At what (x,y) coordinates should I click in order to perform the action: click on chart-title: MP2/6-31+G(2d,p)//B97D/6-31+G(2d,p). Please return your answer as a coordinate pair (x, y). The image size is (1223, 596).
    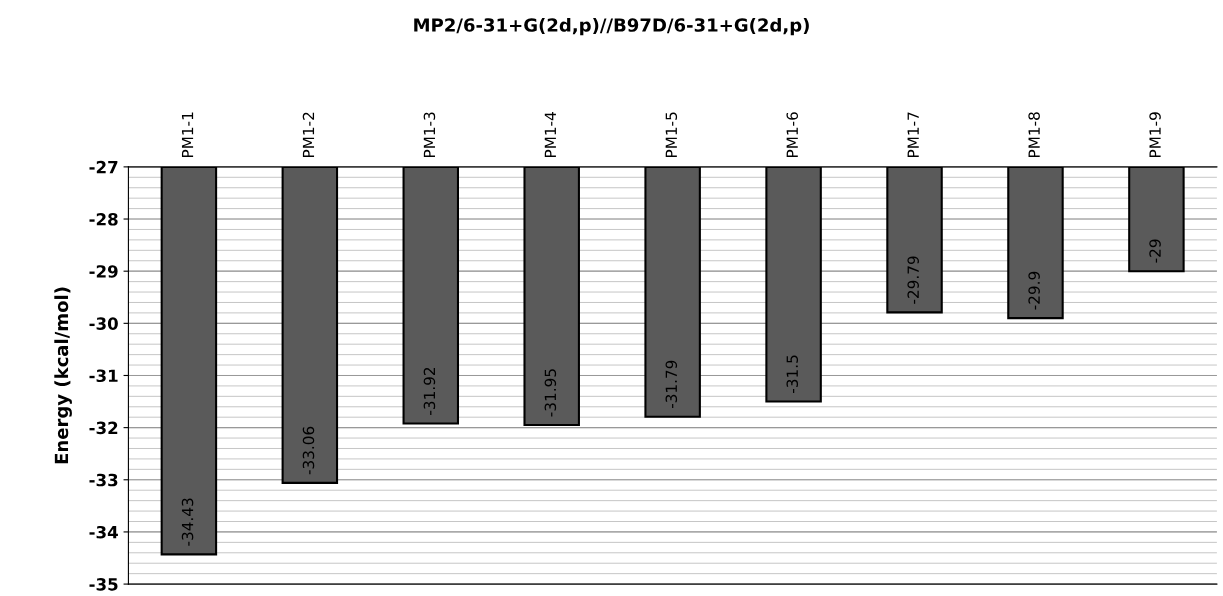
    Looking at the image, I should click on (611, 26).